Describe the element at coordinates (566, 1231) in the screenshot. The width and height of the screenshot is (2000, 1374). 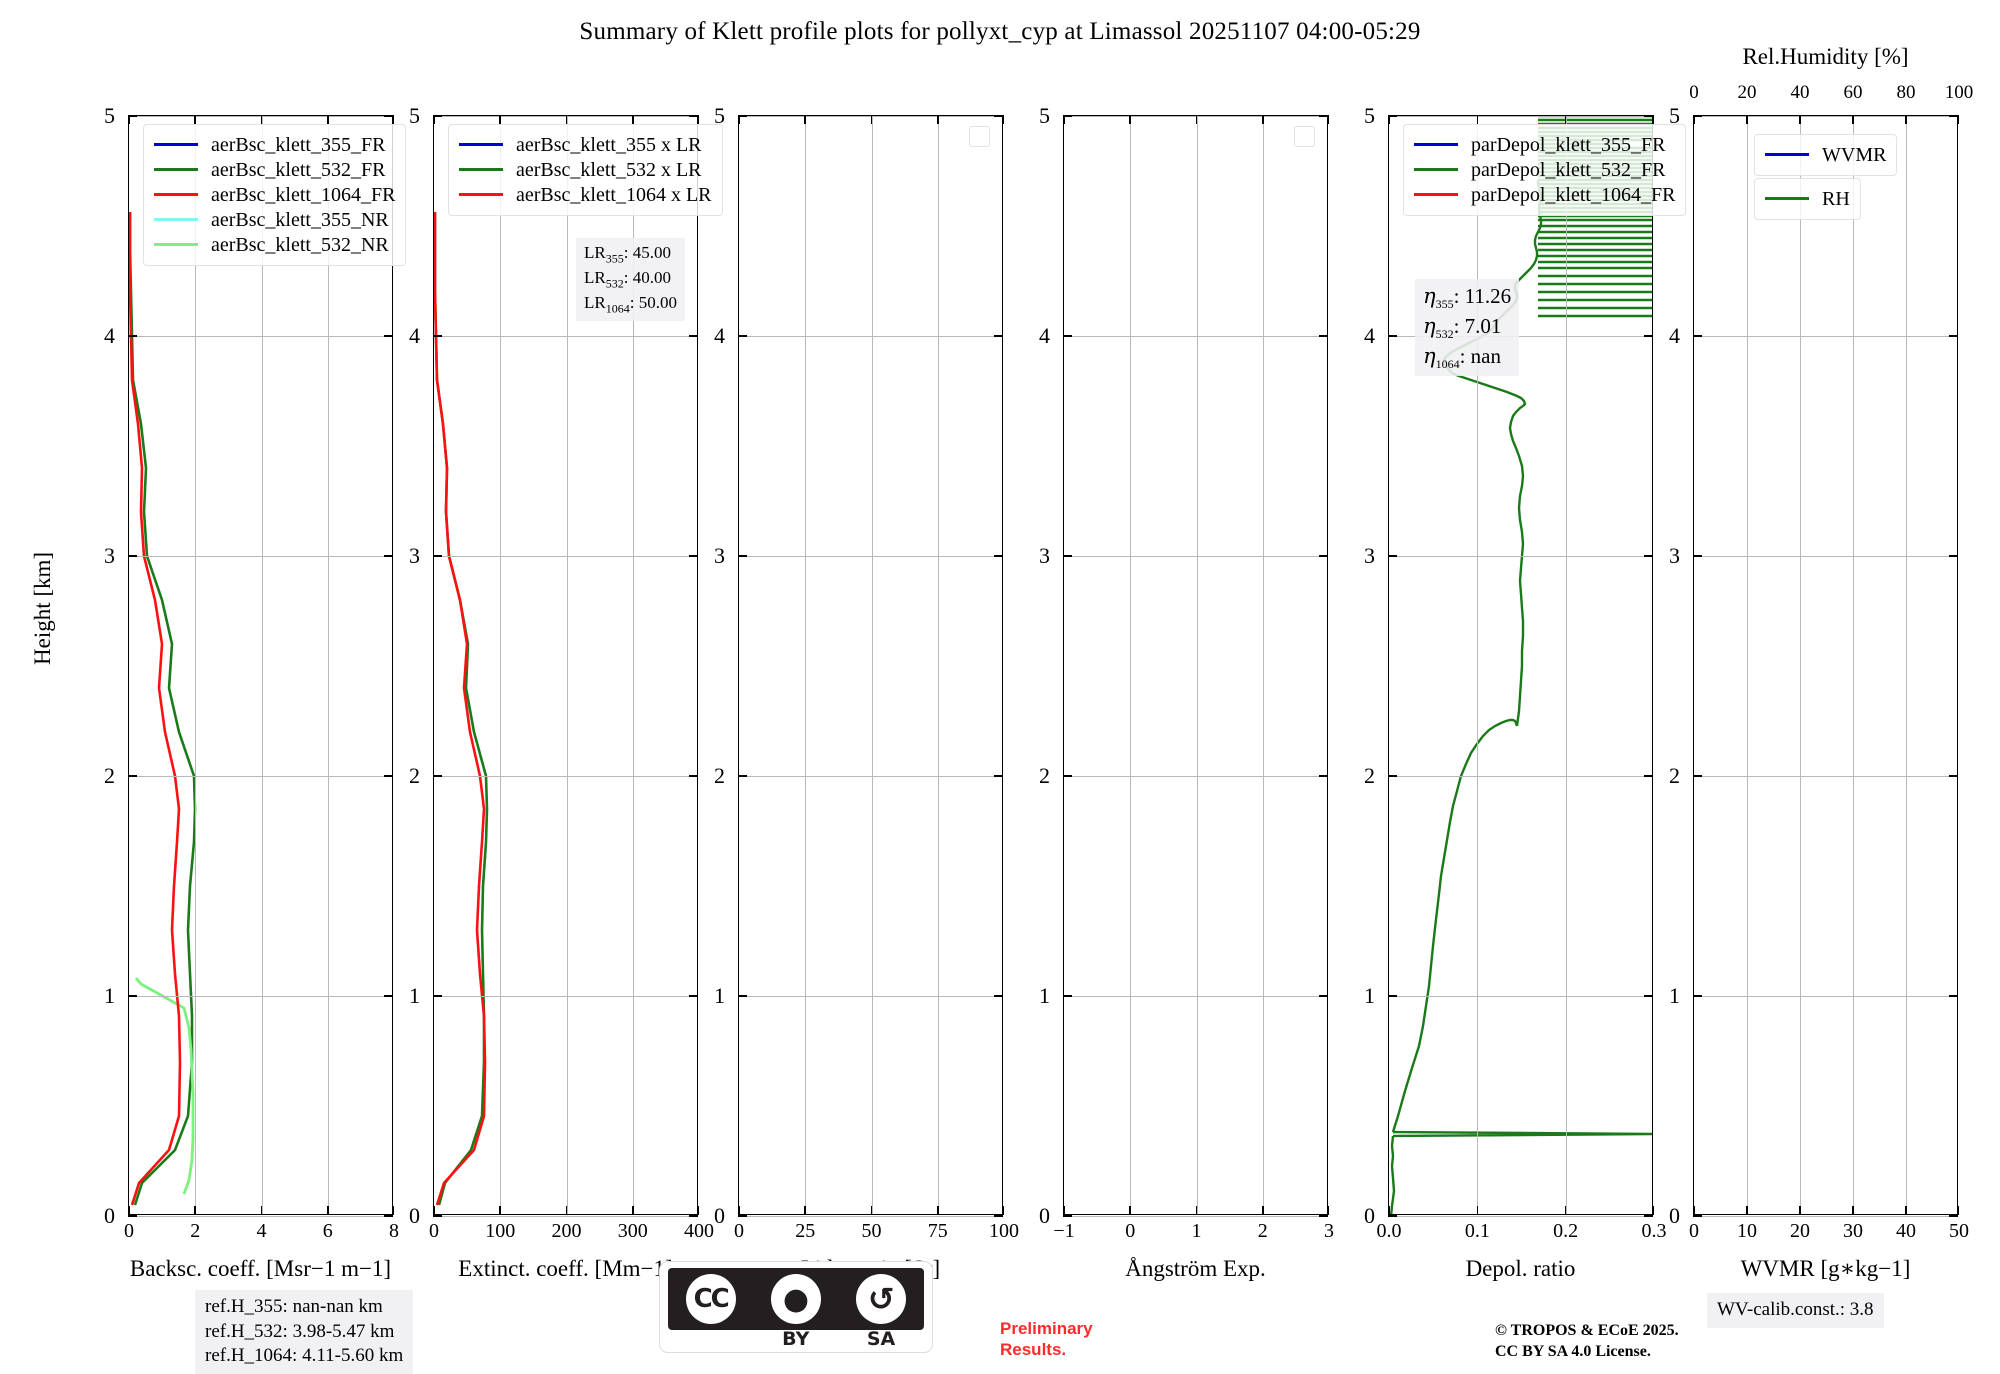
I see `x-tick-label: 200` at that location.